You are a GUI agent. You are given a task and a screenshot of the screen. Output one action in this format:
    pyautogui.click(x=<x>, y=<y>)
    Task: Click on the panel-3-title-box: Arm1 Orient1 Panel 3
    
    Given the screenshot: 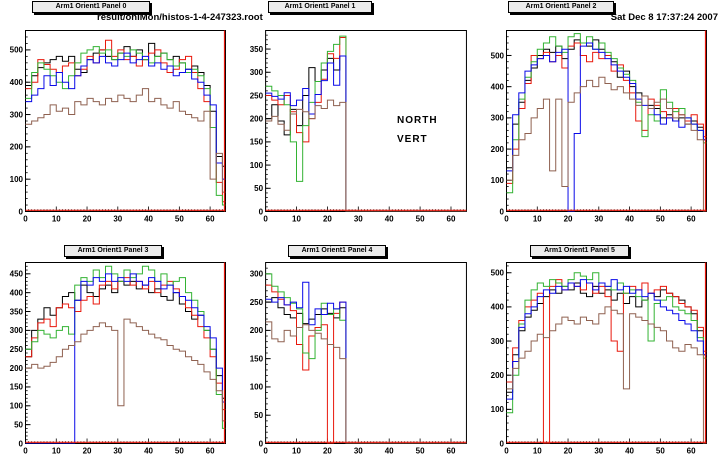 What is the action you would take?
    pyautogui.click(x=113, y=251)
    